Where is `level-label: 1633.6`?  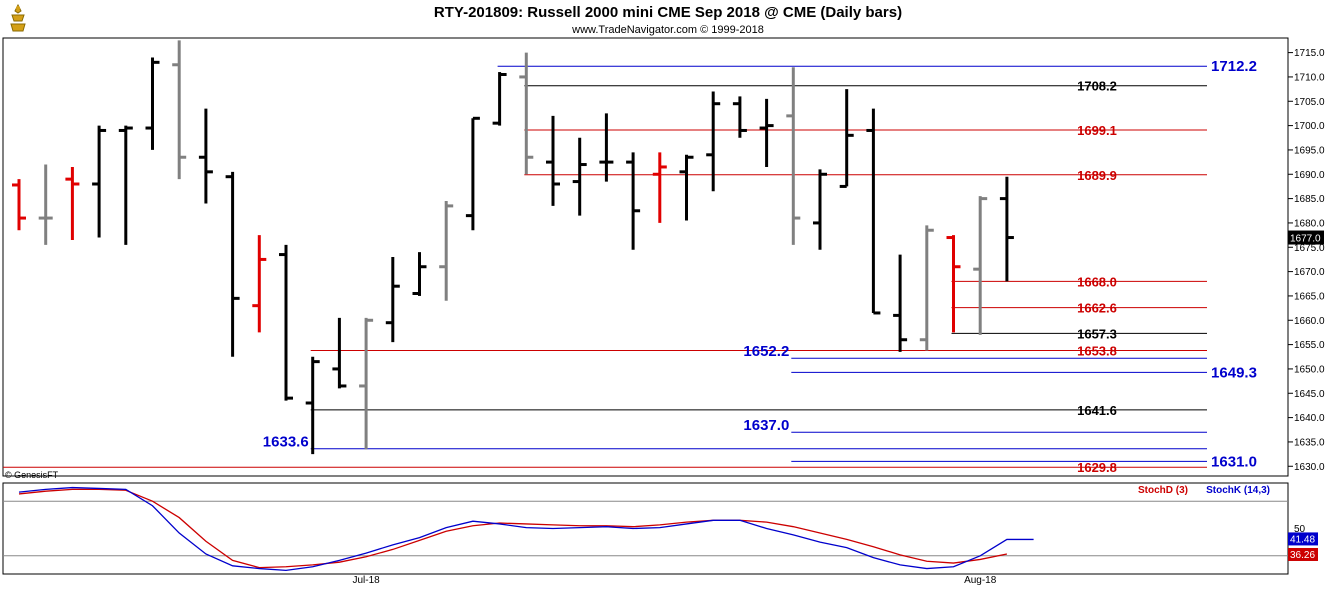
level-label: 1633.6 is located at coordinates (286, 442).